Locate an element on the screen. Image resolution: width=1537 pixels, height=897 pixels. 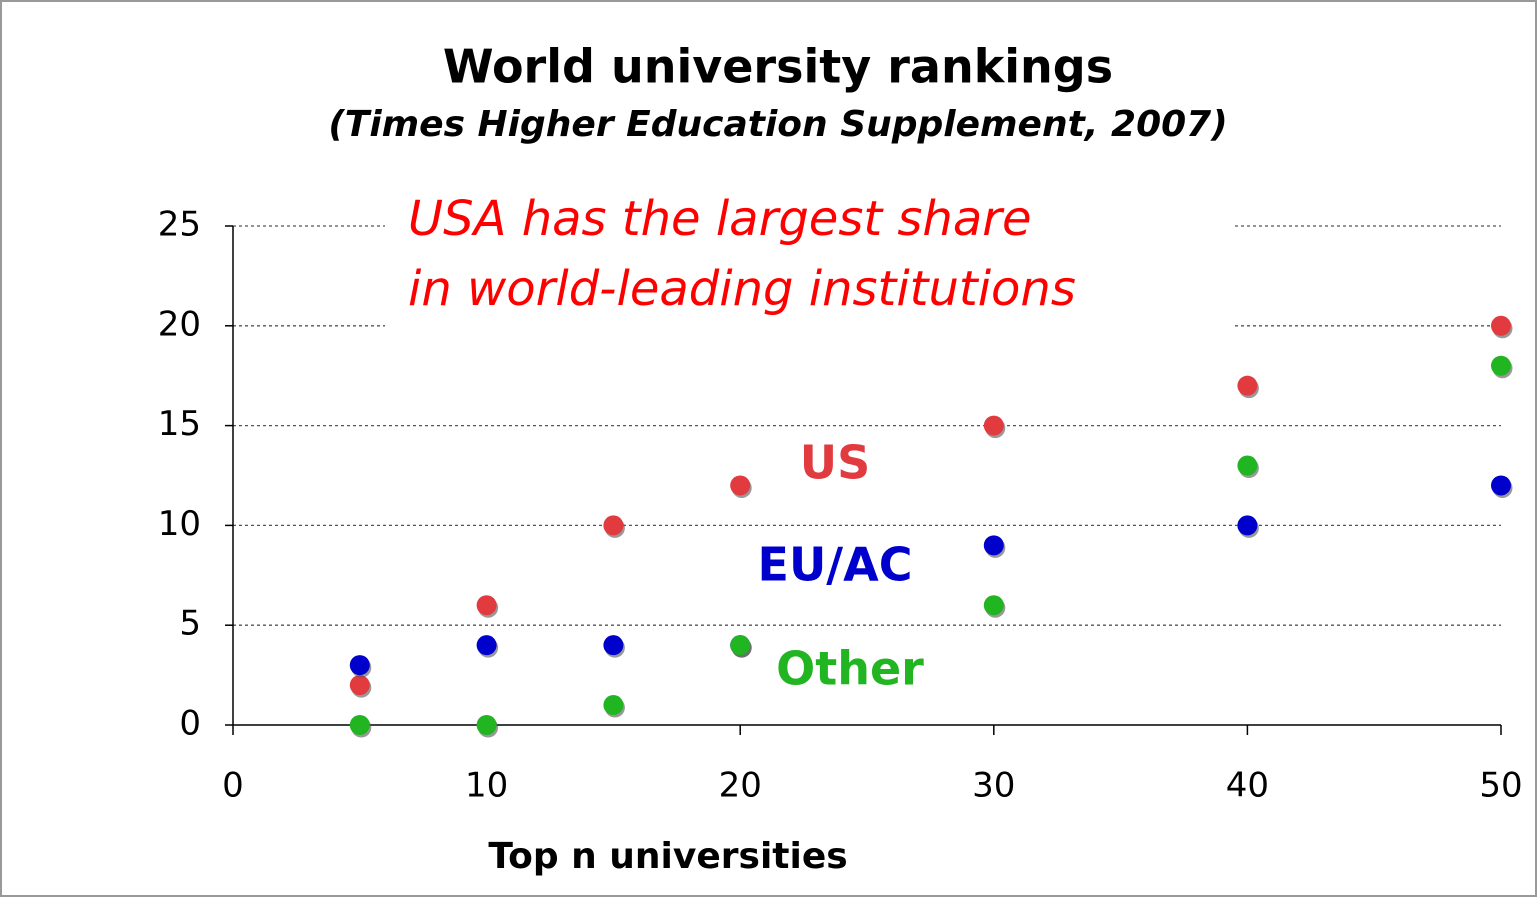
chart-title: World university rankings is located at coordinates (778, 67).